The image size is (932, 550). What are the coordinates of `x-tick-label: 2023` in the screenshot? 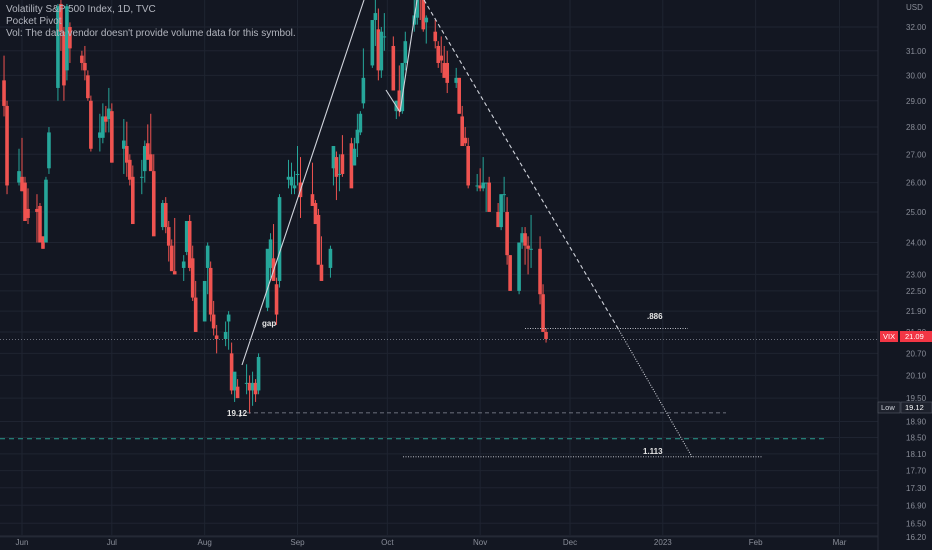 It's located at (663, 542).